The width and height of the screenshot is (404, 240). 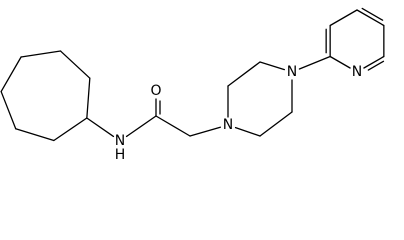 What do you see at coordinates (357, 72) in the screenshot?
I see `pyridine-nitrogen: N` at bounding box center [357, 72].